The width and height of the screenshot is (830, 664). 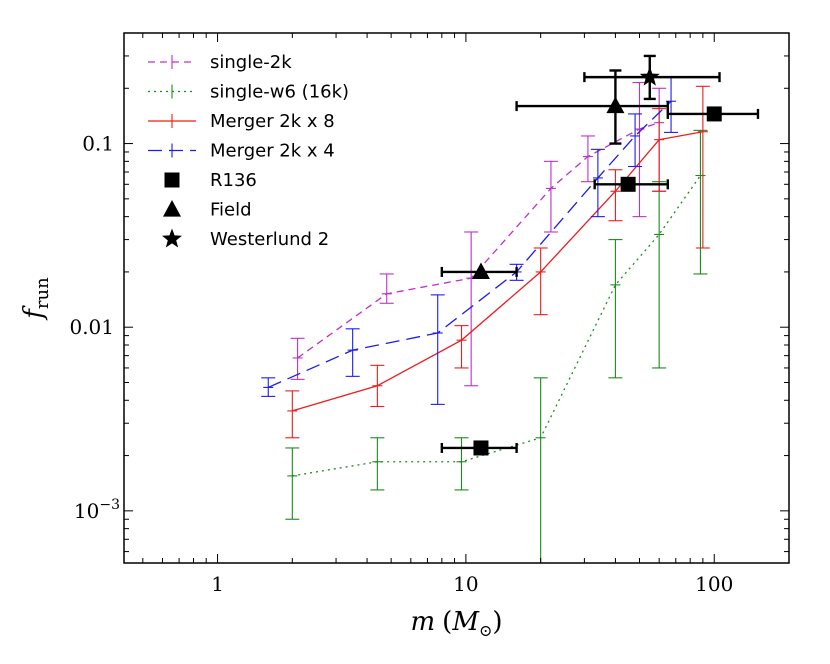 I want to click on legend-label: single-2k, so click(x=251, y=62).